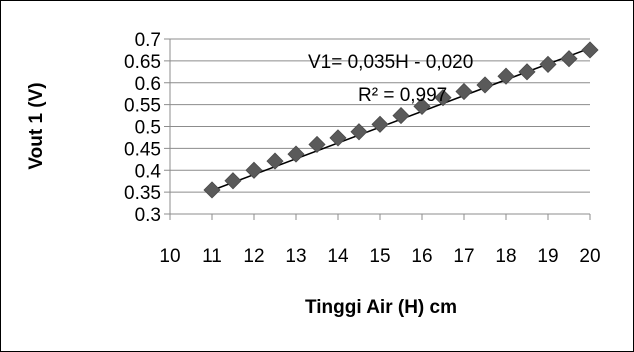 This screenshot has height=352, width=634. What do you see at coordinates (148, 84) in the screenshot?
I see `y-tick-label: 0.6` at bounding box center [148, 84].